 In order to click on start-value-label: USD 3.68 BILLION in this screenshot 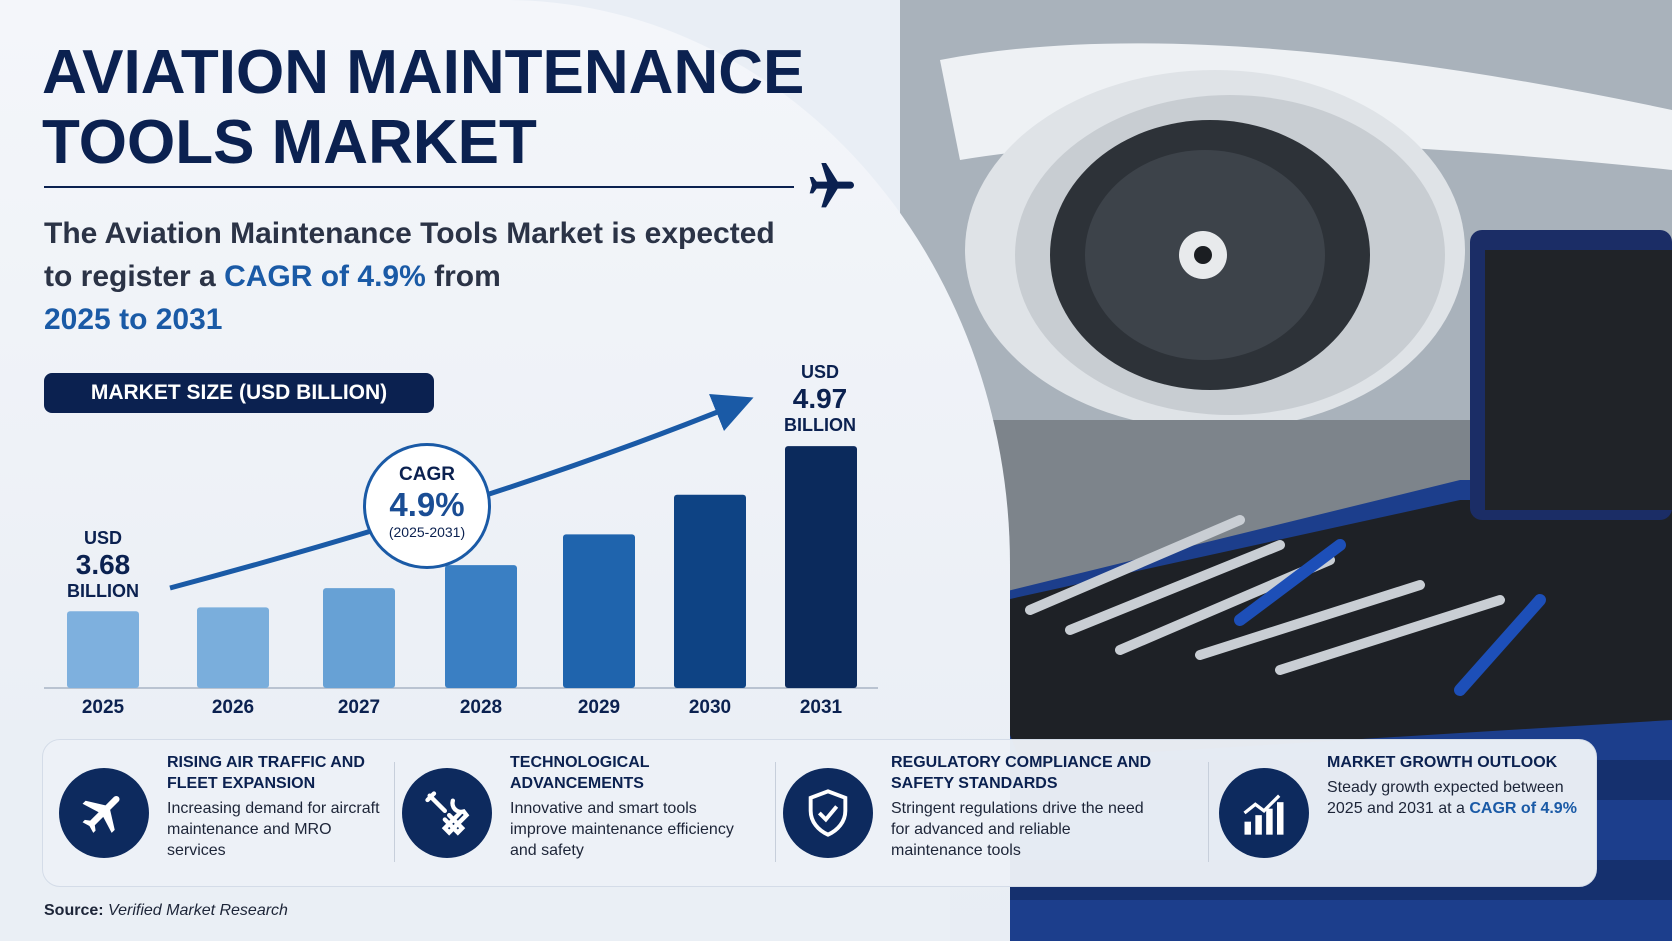, I will do `click(103, 564)`.